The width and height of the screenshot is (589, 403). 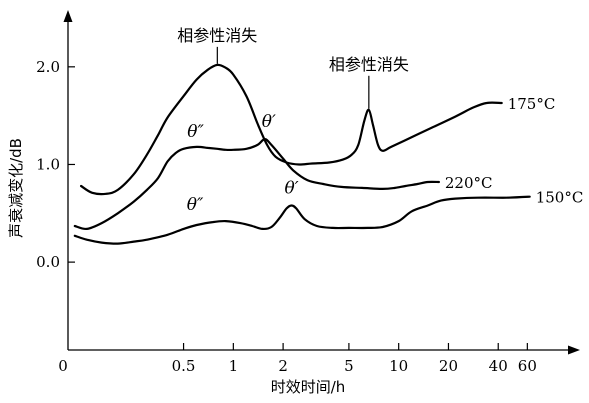 I want to click on y-axis-label: 声衰减变化/dB, so click(x=16, y=188).